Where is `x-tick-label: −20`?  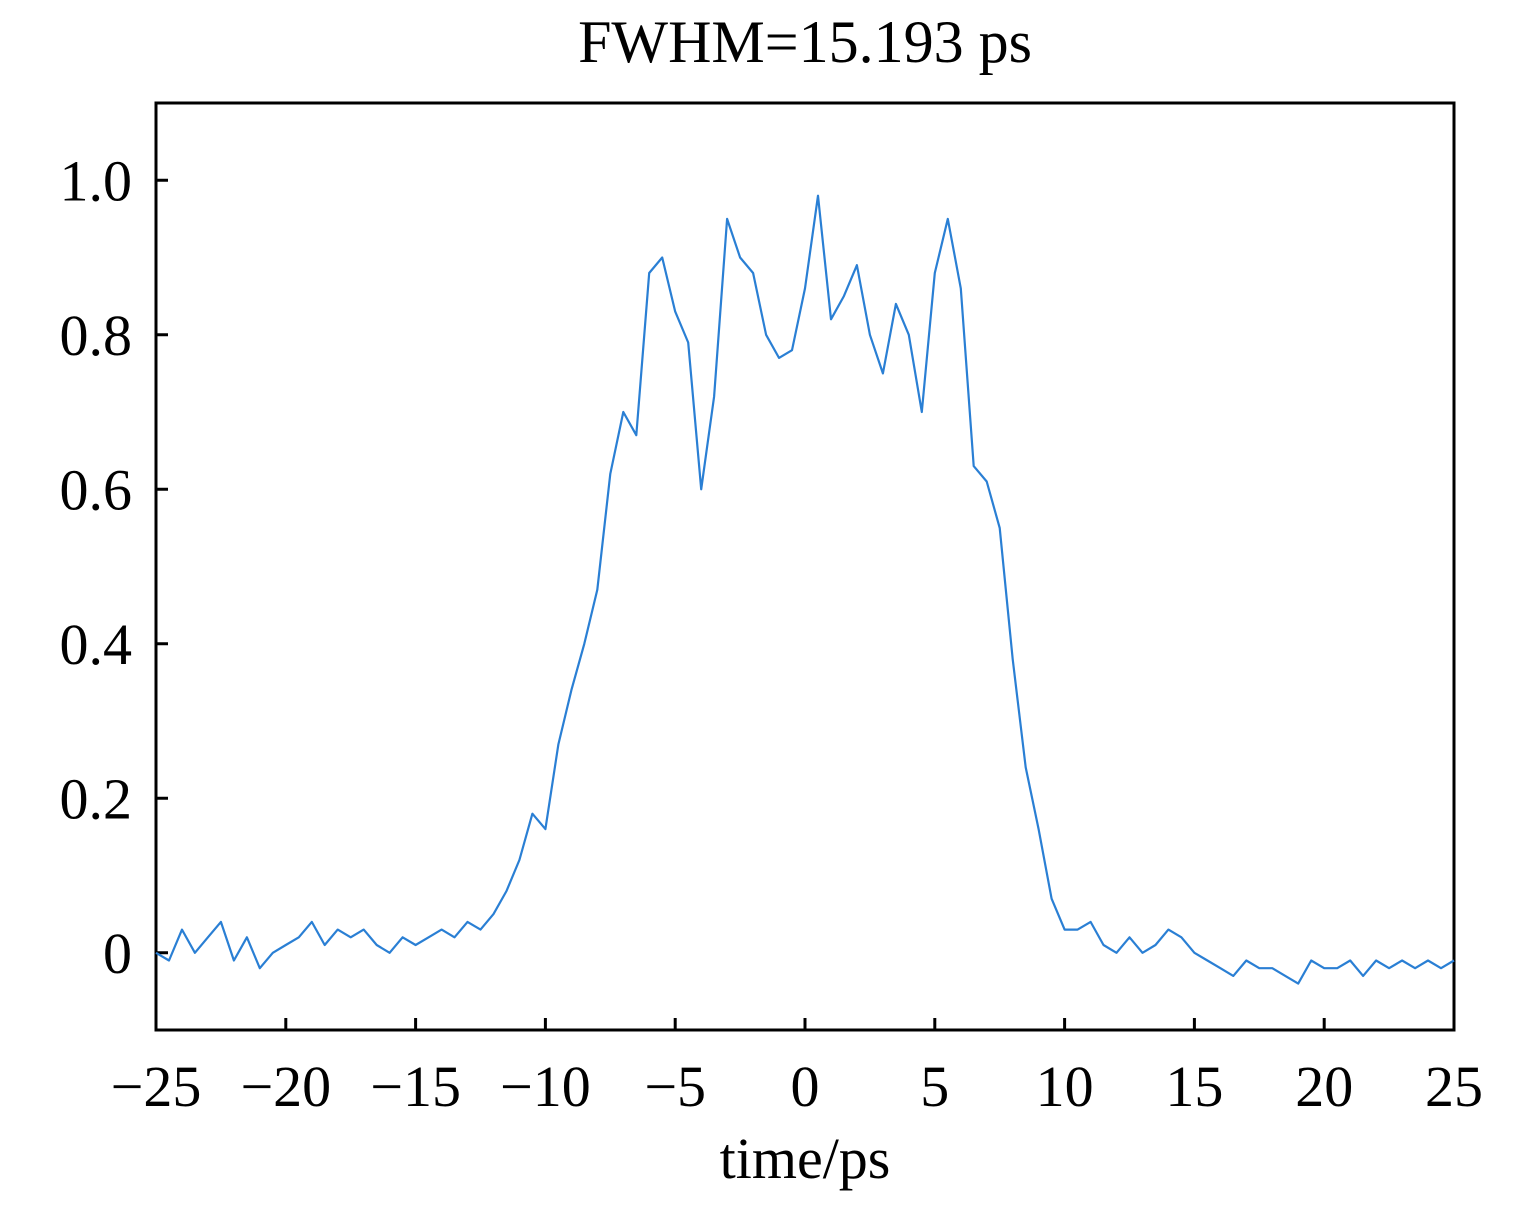 x-tick-label: −20 is located at coordinates (285, 1086).